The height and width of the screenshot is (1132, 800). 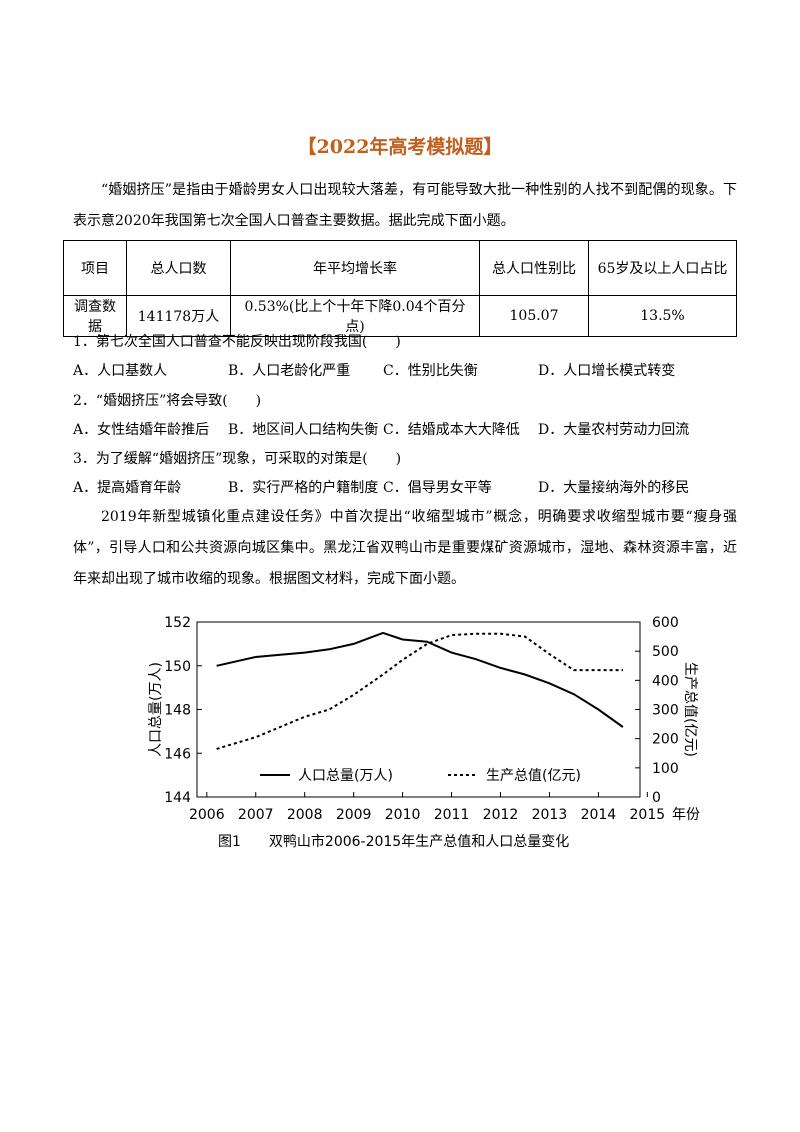 What do you see at coordinates (614, 429) in the screenshot?
I see `option: D．大量农村劳动力回流` at bounding box center [614, 429].